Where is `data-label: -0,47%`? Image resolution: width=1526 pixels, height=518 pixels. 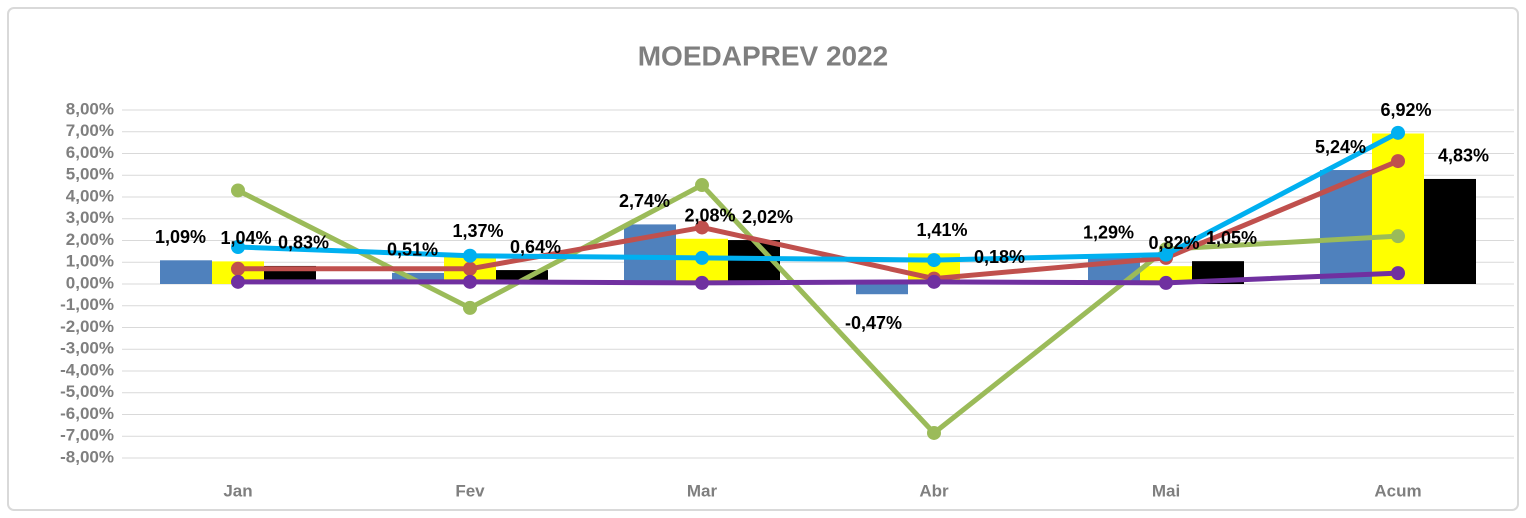
data-label: -0,47% is located at coordinates (873, 323).